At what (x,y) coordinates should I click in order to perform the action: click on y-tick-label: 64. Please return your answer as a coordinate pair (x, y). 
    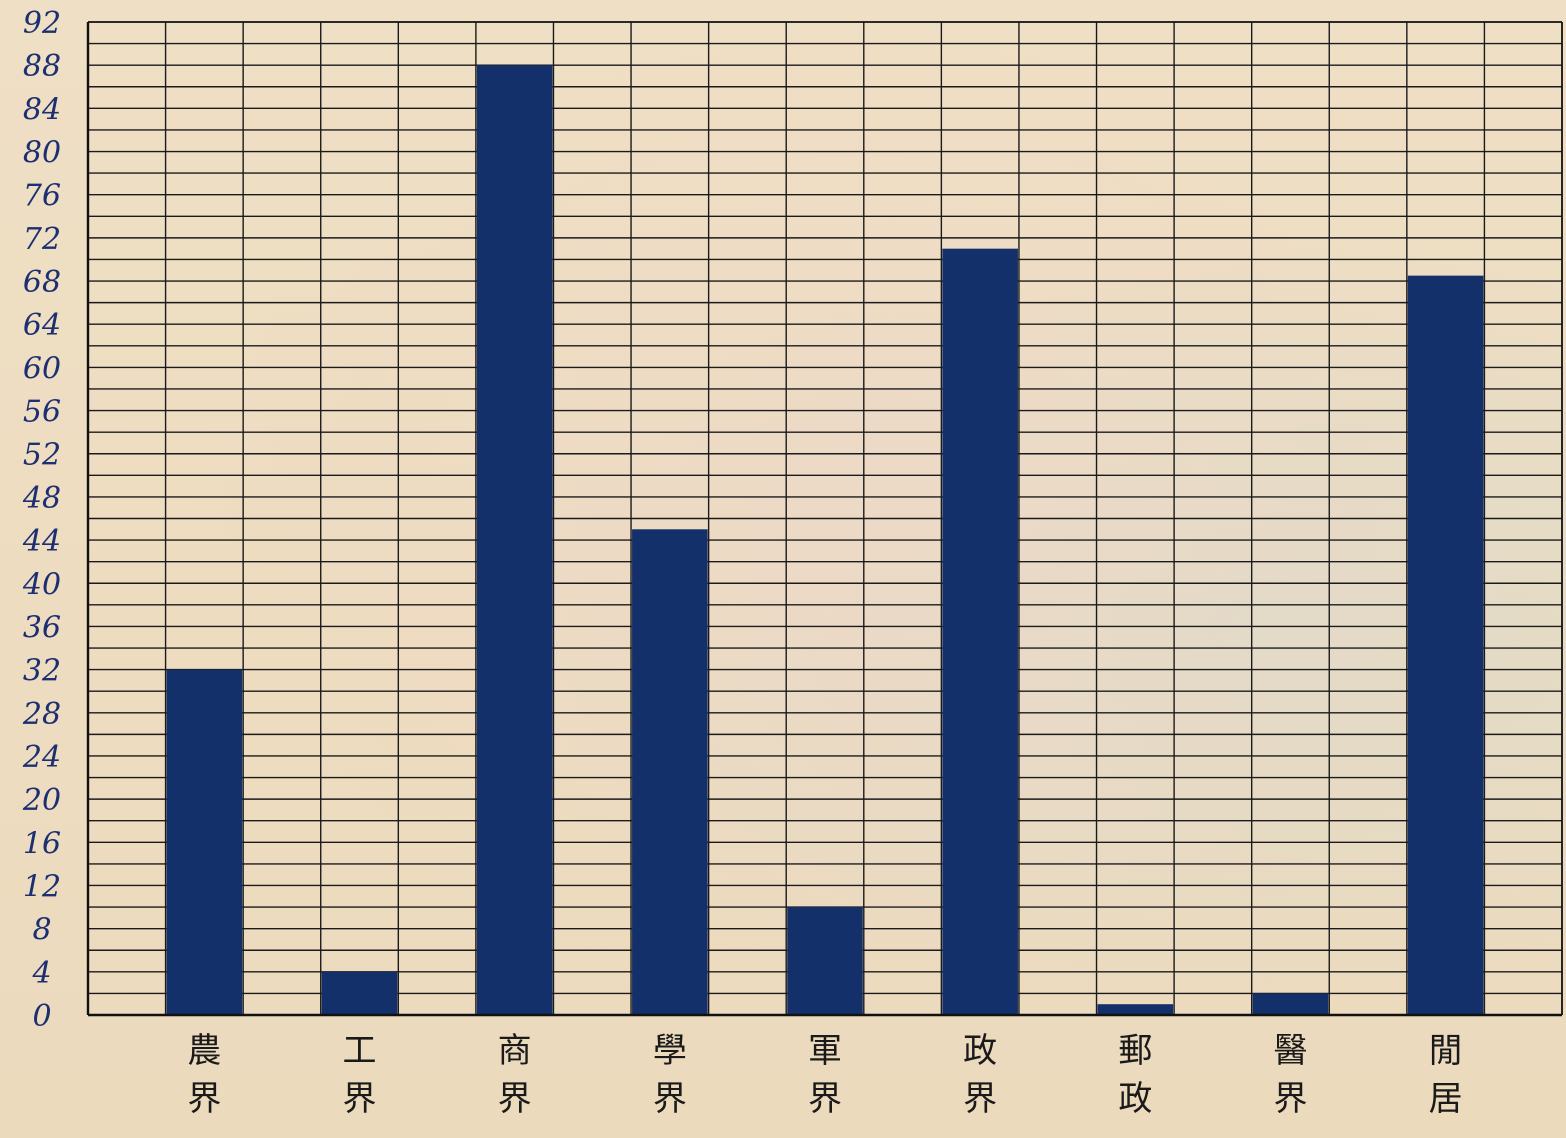
    Looking at the image, I should click on (42, 325).